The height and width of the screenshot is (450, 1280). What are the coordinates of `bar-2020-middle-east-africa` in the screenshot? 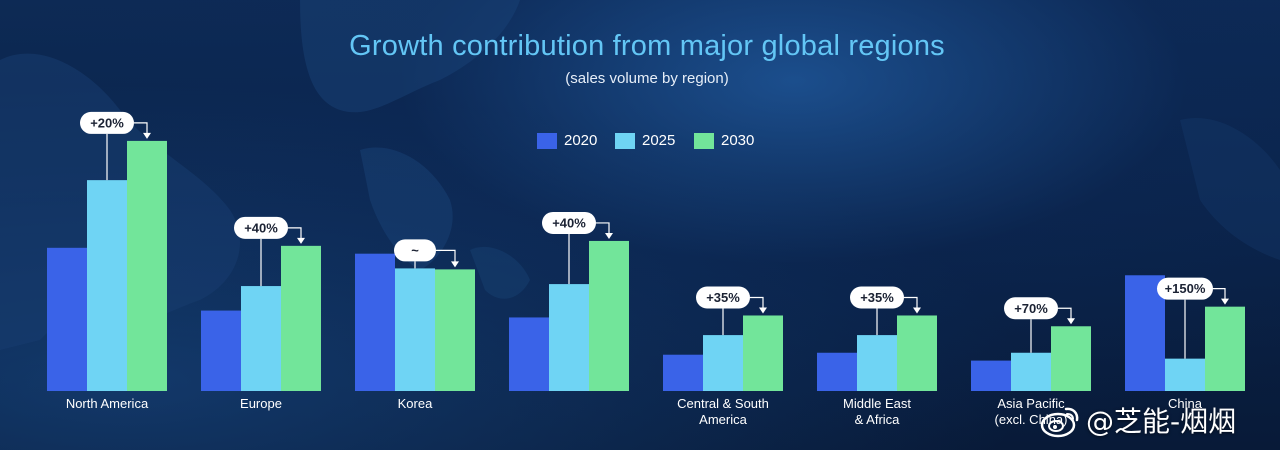 It's located at (837, 371).